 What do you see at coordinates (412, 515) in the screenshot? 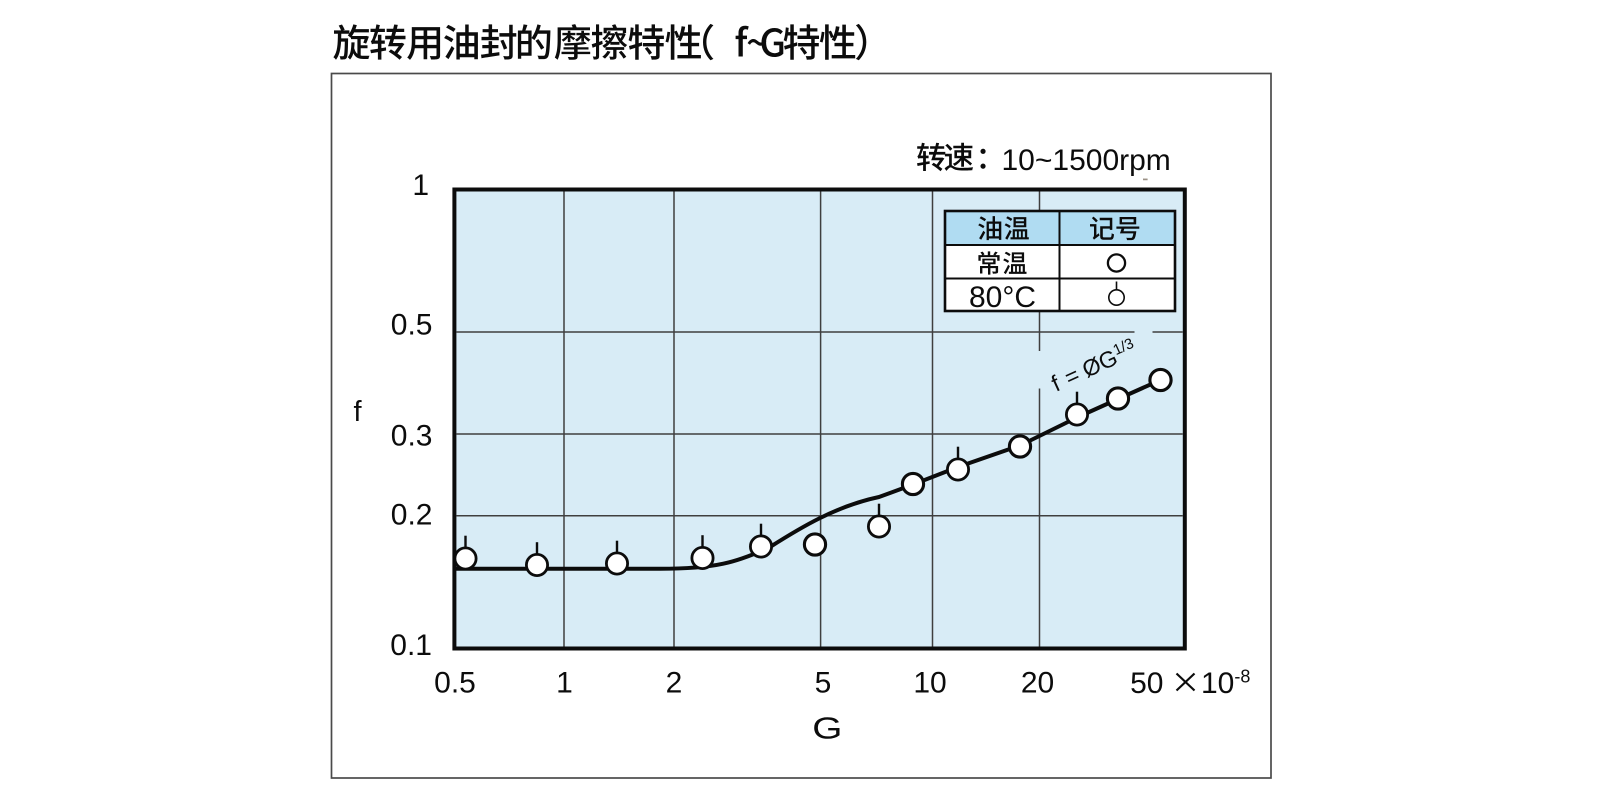
I see `svg-text: 0.2` at bounding box center [412, 515].